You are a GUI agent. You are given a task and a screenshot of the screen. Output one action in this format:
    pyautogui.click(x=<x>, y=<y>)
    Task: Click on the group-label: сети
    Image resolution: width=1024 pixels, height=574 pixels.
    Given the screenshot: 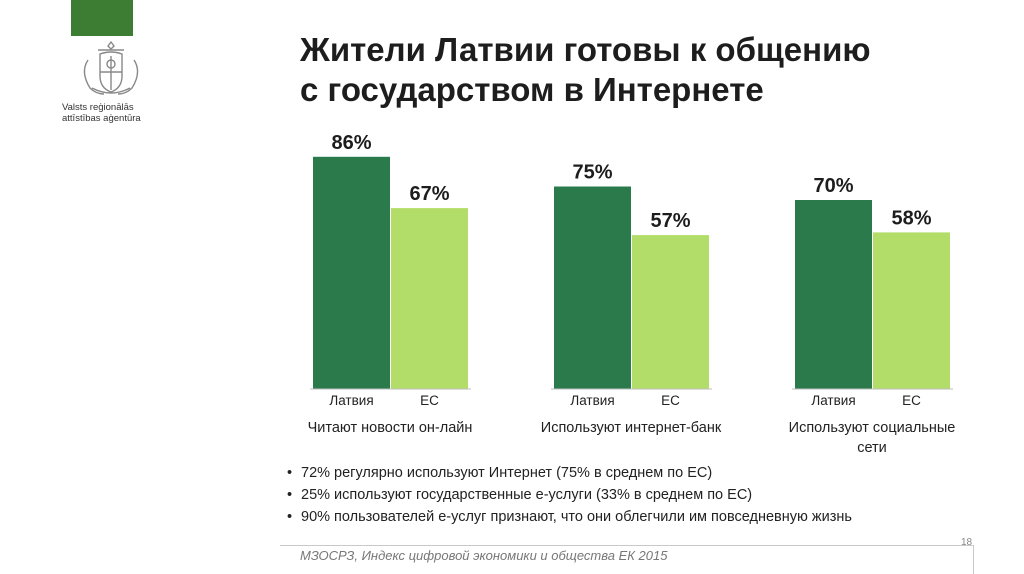 What is the action you would take?
    pyautogui.click(x=872, y=448)
    